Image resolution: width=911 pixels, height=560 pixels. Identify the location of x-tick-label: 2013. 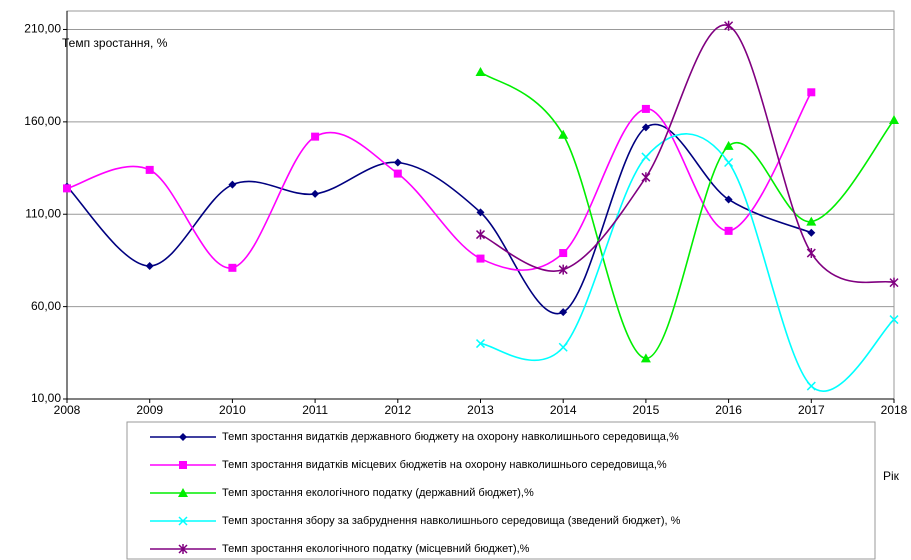
(480, 410).